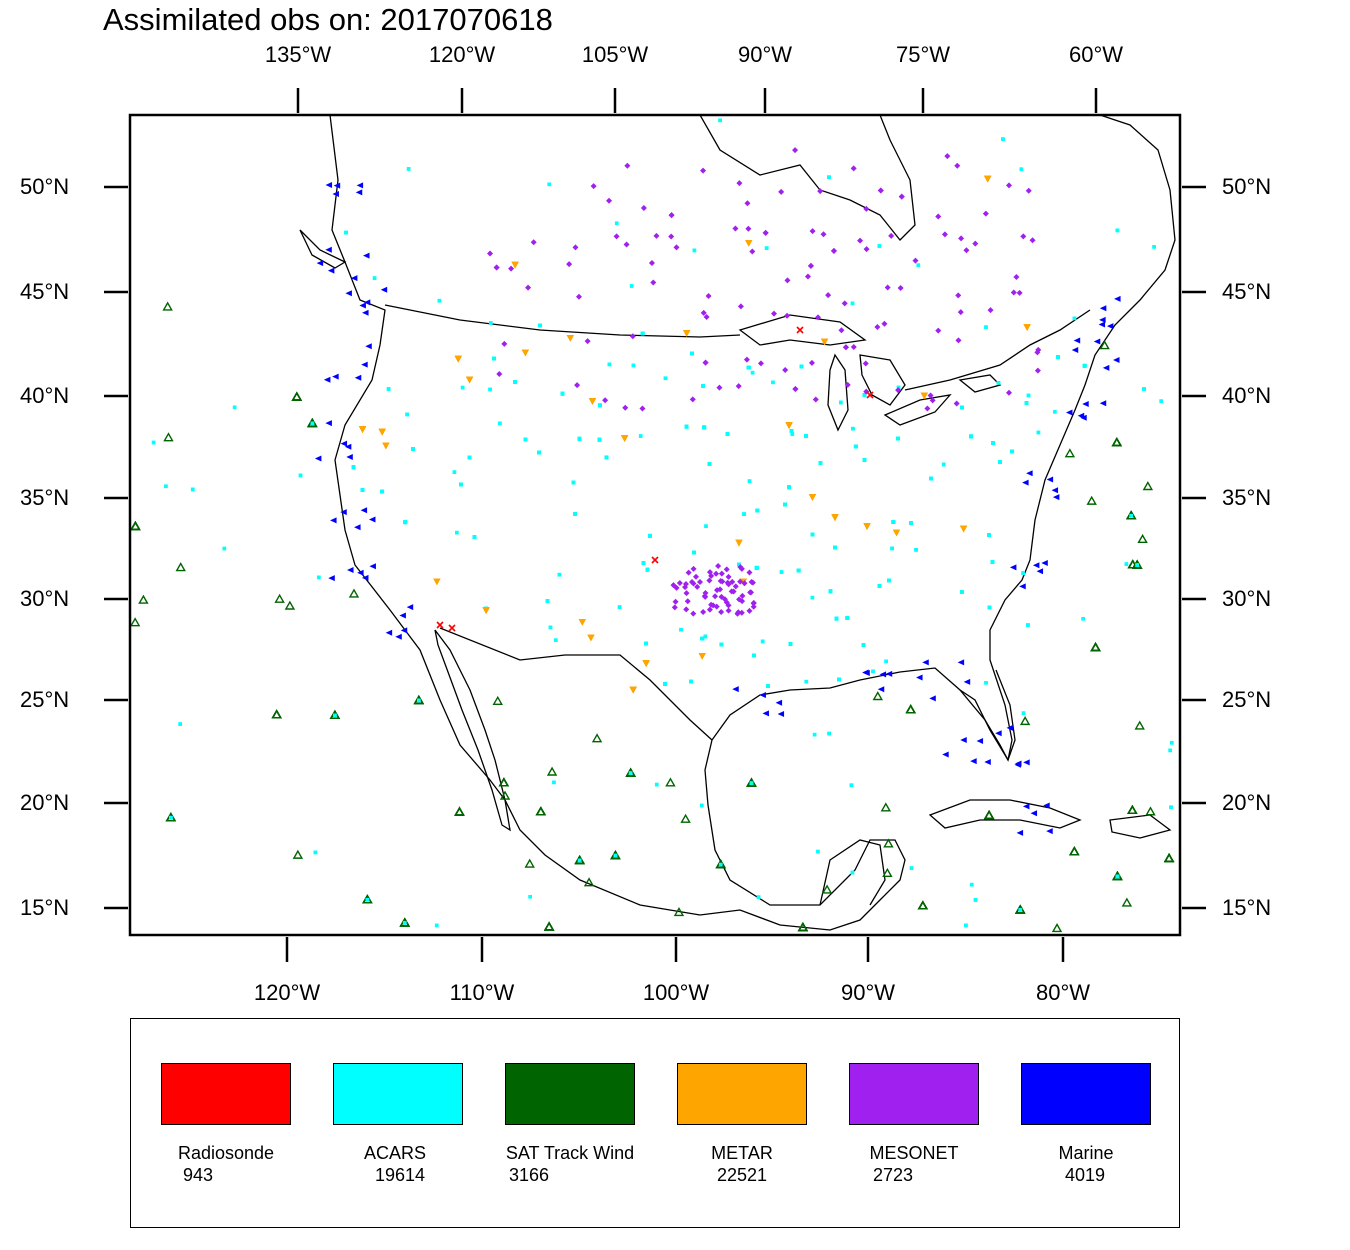 This screenshot has height=1250, width=1350. Describe the element at coordinates (838, 392) in the screenshot. I see `lake-michigan` at that location.